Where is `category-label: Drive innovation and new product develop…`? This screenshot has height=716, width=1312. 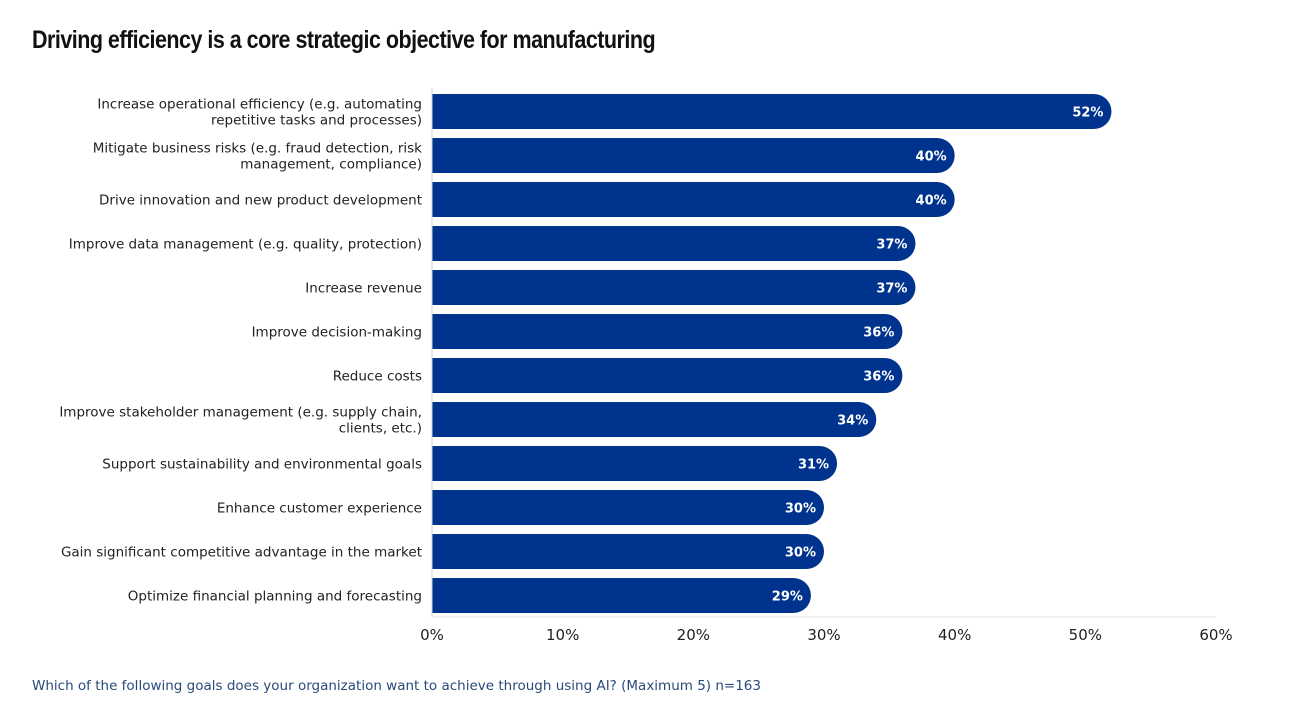
category-label: Drive innovation and new product develop… is located at coordinates (260, 201).